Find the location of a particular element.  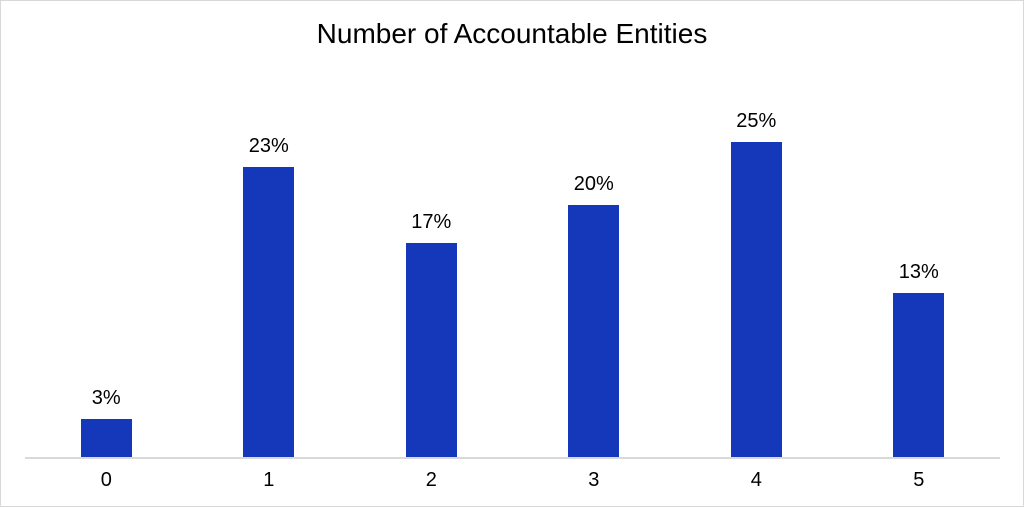

bar-group: 25% is located at coordinates (756, 268).